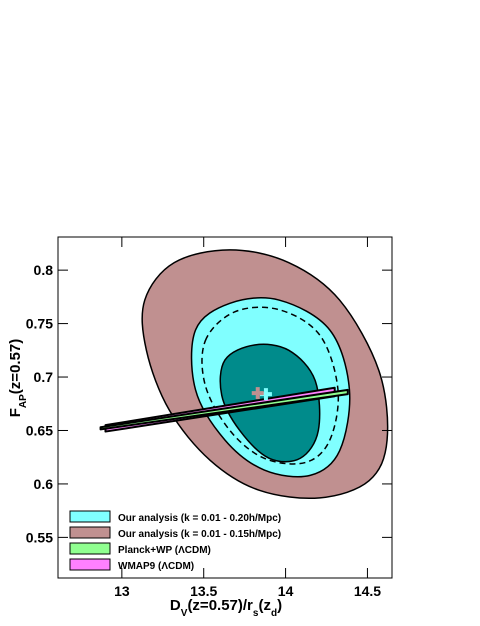  I want to click on y-axis-label: FAP(z=0.57), so click(18, 378).